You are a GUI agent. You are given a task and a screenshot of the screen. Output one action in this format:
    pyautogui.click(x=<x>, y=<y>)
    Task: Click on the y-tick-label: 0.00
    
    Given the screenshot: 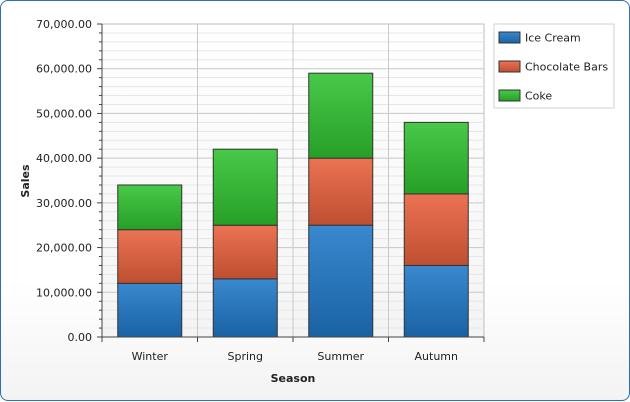 What is the action you would take?
    pyautogui.click(x=80, y=337)
    